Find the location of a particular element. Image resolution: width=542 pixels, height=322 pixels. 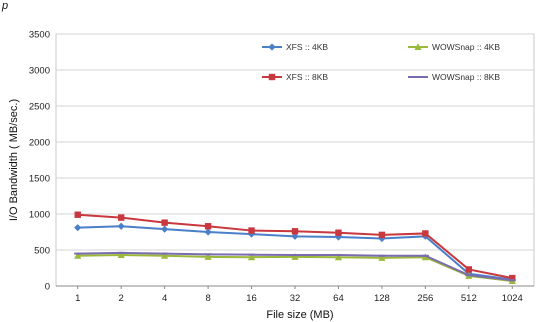

y-tick-label-2000: 2000 is located at coordinates (39, 143).